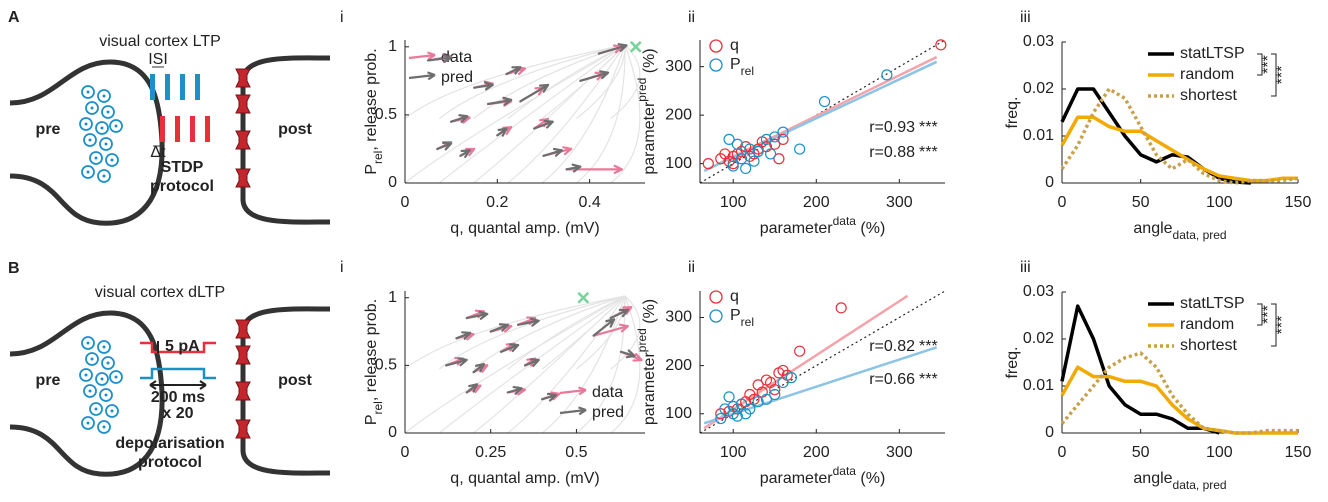  I want to click on panel-label: i, so click(342, 17).